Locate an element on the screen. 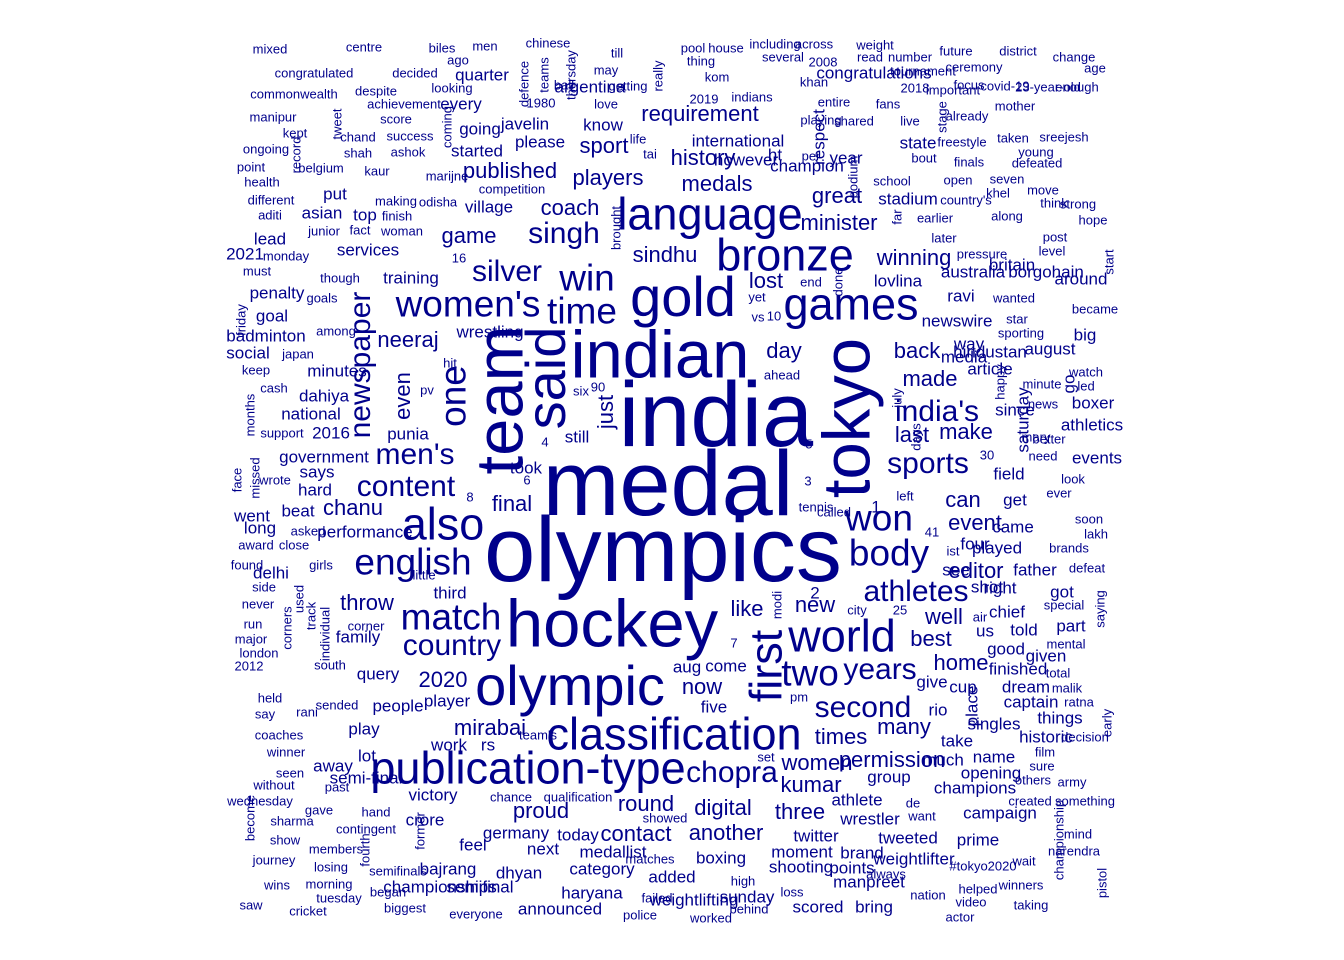  word-cloud-word: morning is located at coordinates (329, 884).